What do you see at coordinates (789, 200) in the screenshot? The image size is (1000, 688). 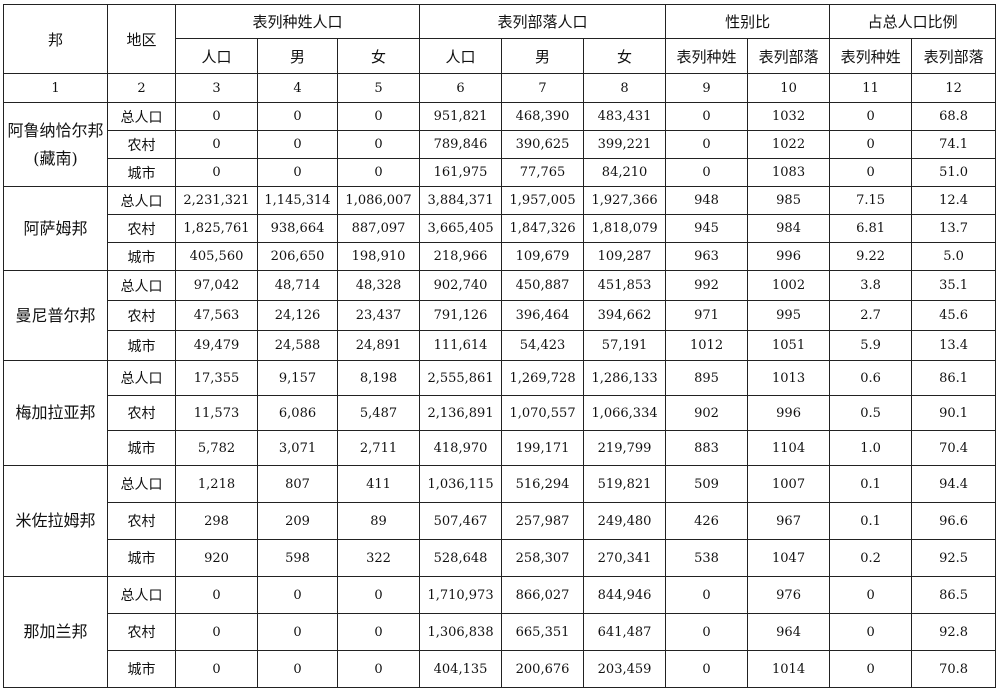 I see `value-cell: 985` at bounding box center [789, 200].